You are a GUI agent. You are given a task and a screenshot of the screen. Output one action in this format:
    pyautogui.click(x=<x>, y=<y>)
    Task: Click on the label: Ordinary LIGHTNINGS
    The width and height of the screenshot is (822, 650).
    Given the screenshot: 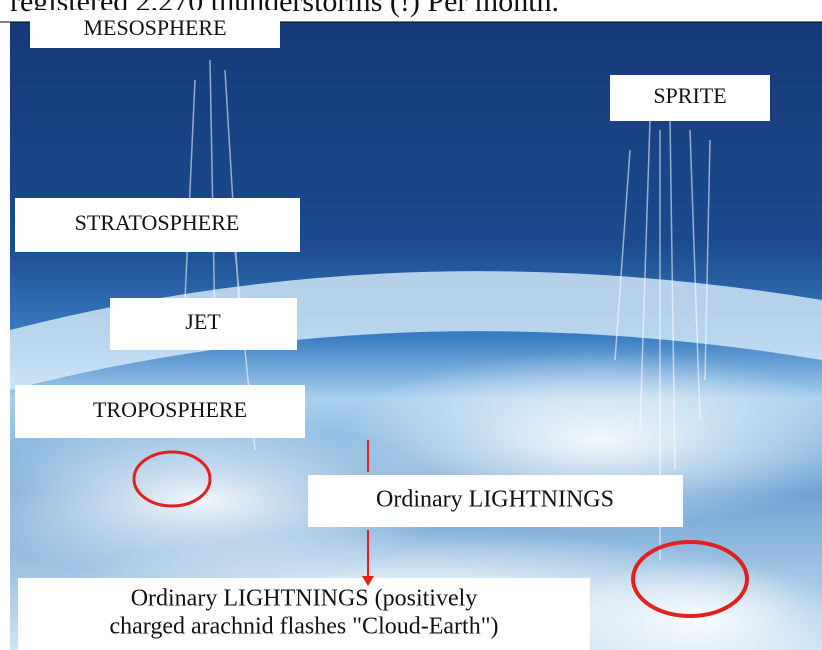 What is the action you would take?
    pyautogui.click(x=495, y=500)
    